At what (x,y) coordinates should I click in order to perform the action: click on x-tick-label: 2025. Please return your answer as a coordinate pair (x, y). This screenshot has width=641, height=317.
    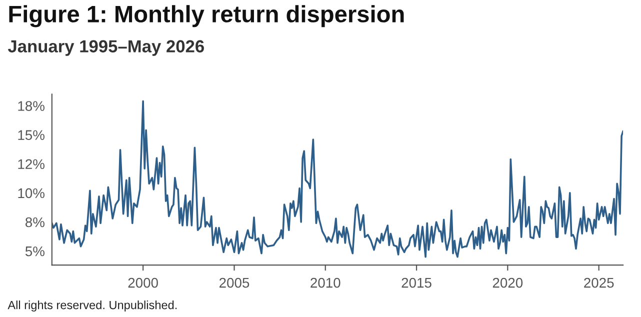
    Looking at the image, I should click on (599, 283).